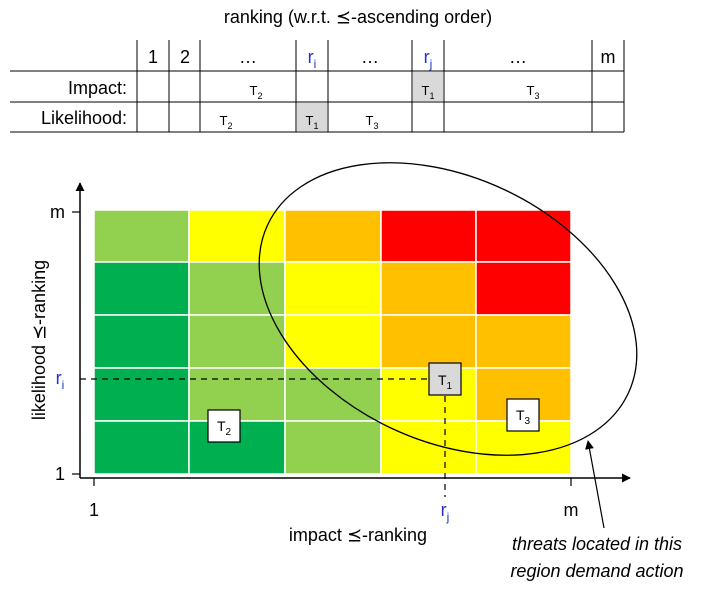 The height and width of the screenshot is (590, 707). I want to click on threat-t2: T2, so click(224, 426).